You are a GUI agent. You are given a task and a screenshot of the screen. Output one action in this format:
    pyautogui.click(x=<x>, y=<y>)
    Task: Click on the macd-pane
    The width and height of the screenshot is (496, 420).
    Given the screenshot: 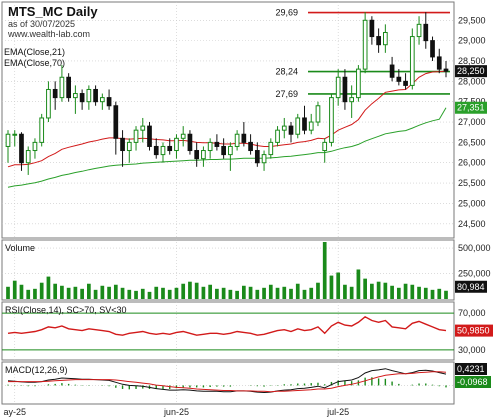 What is the action you would take?
    pyautogui.click(x=228, y=383)
    